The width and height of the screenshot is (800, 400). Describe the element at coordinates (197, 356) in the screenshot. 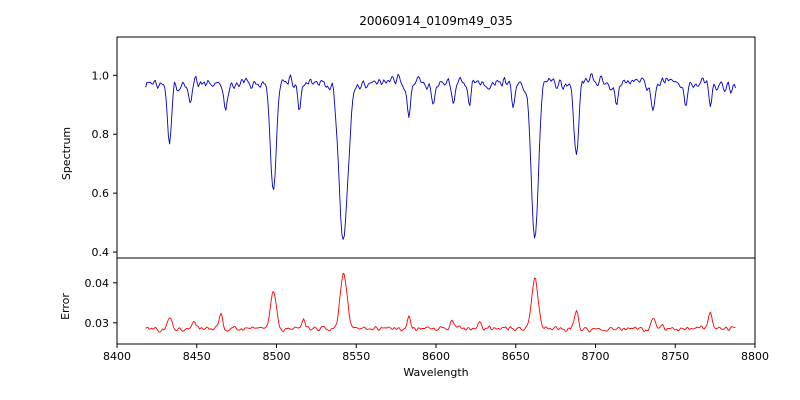

I see `x-tick-label: 8450` at that location.